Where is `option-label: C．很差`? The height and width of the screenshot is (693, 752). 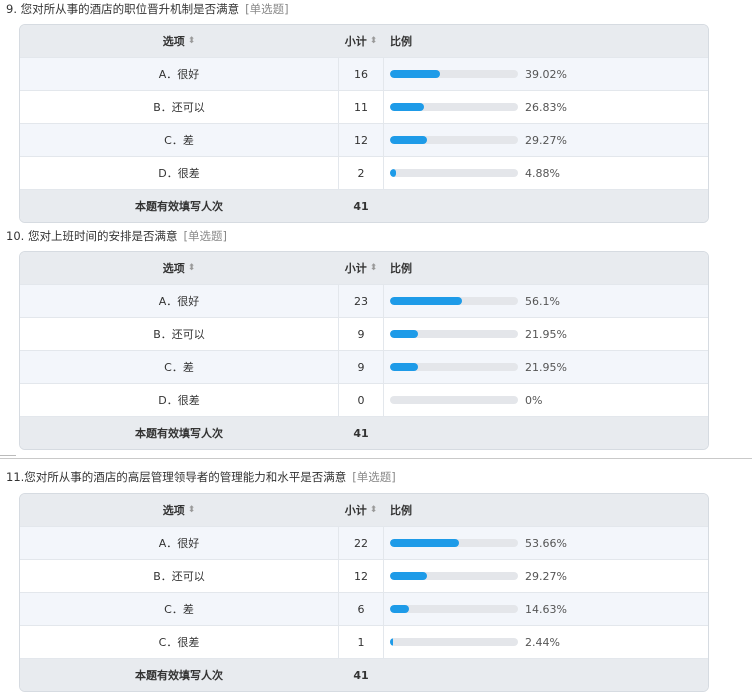
option-label: C．很差 is located at coordinates (179, 642).